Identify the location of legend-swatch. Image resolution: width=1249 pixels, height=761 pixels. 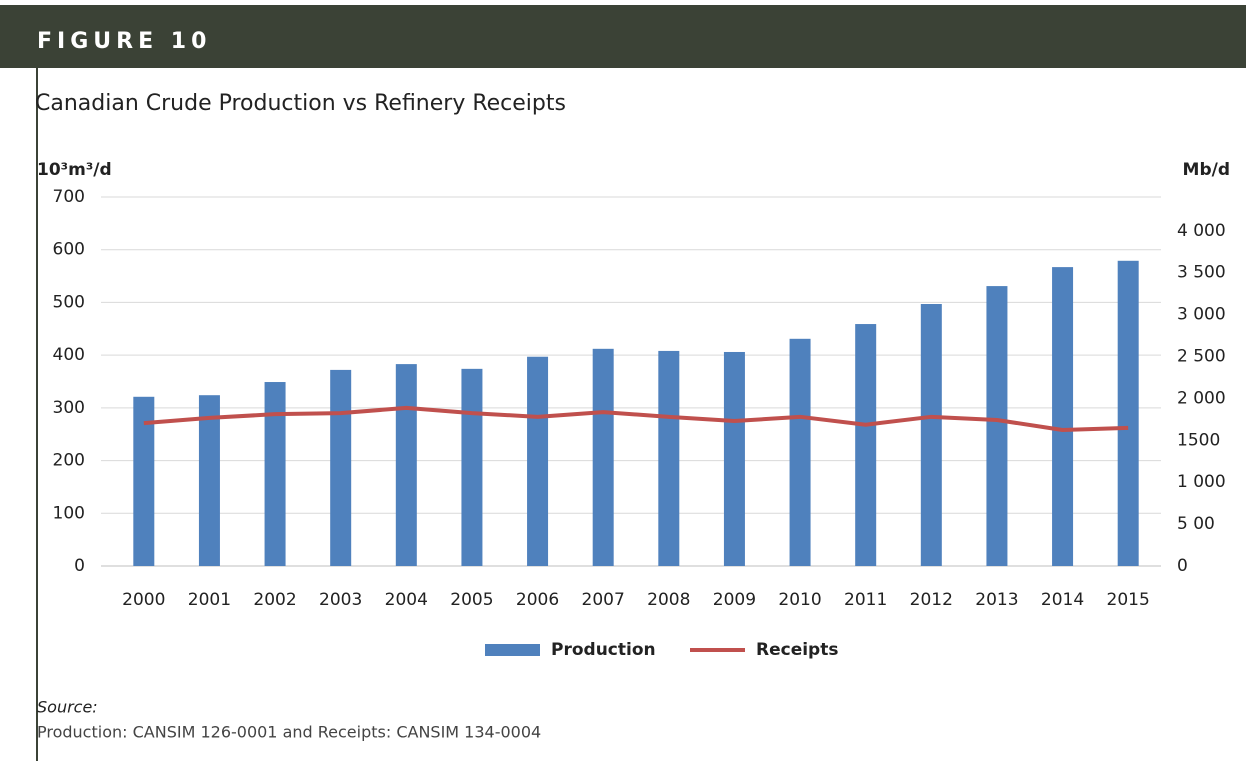
(512, 650).